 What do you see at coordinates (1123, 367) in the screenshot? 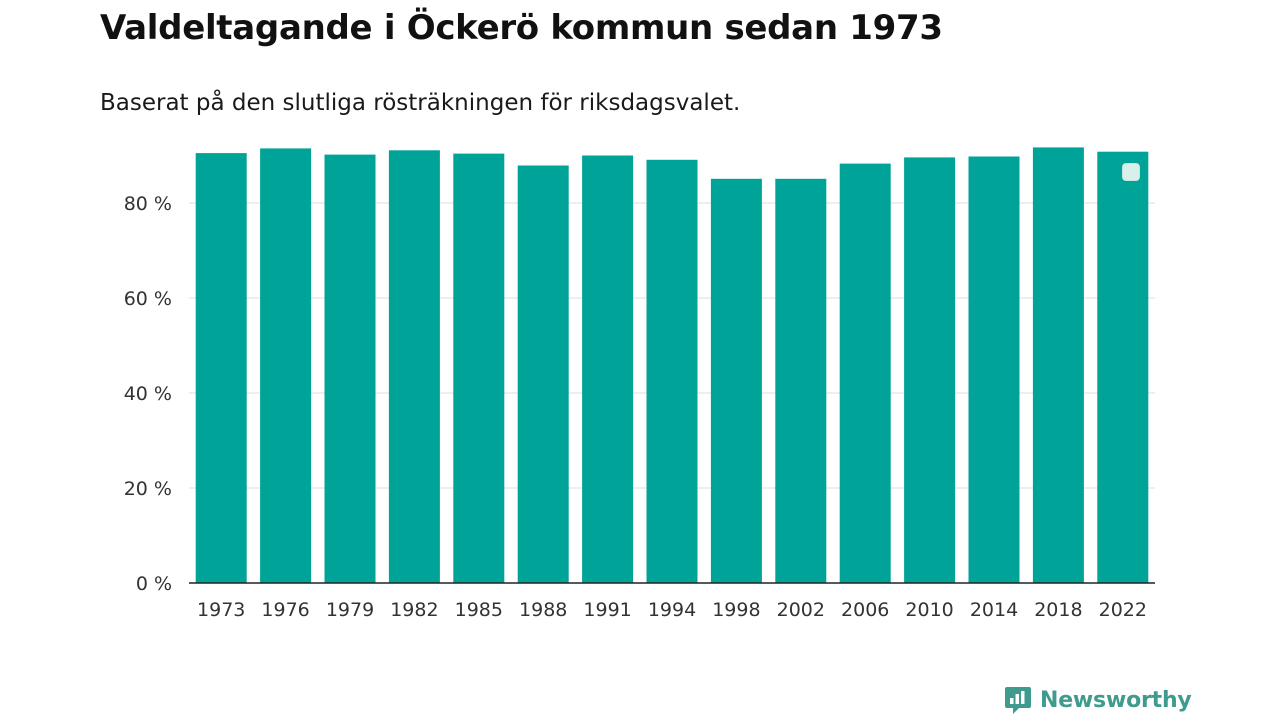
I see `bar-2022` at bounding box center [1123, 367].